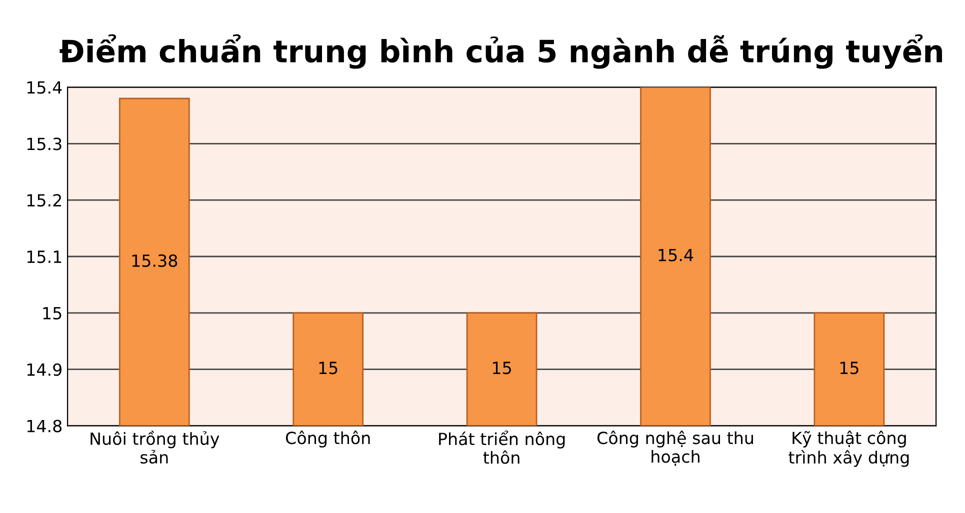 Image resolution: width=965 pixels, height=513 pixels. I want to click on x-tick-label: Công nghệ sau thu hoạch, so click(675, 448).